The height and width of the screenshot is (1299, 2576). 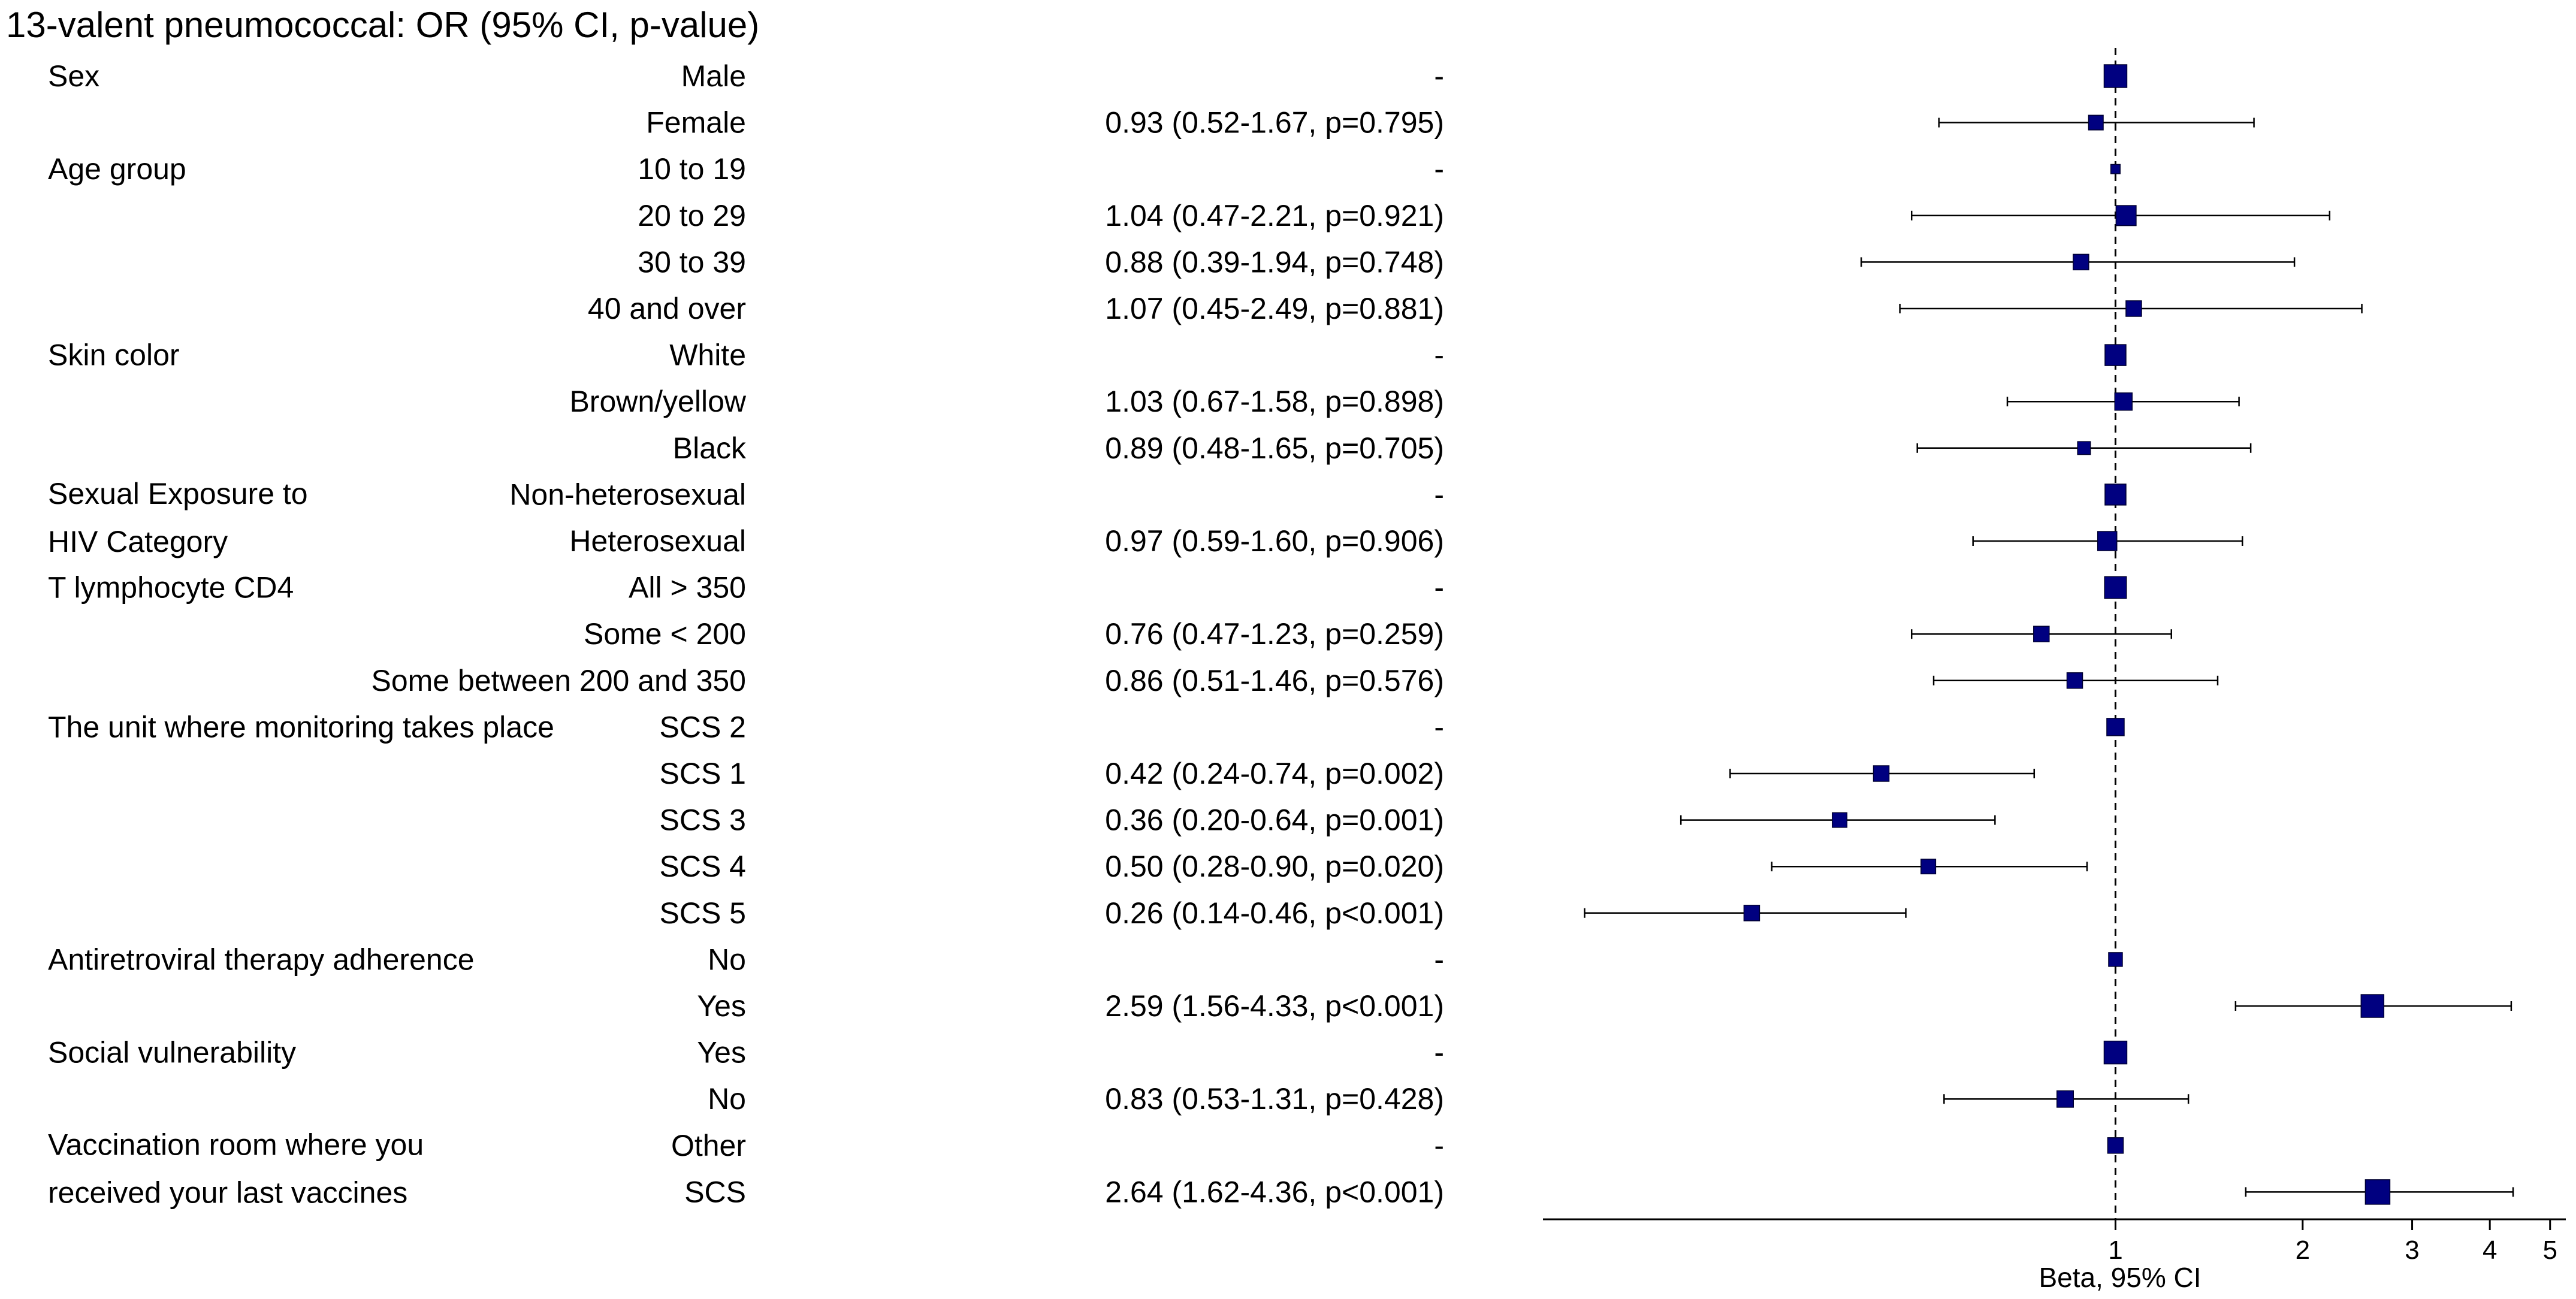 I want to click on row-result-text: 0.50 (0.28-0.90, p=0.020), so click(x=1275, y=866).